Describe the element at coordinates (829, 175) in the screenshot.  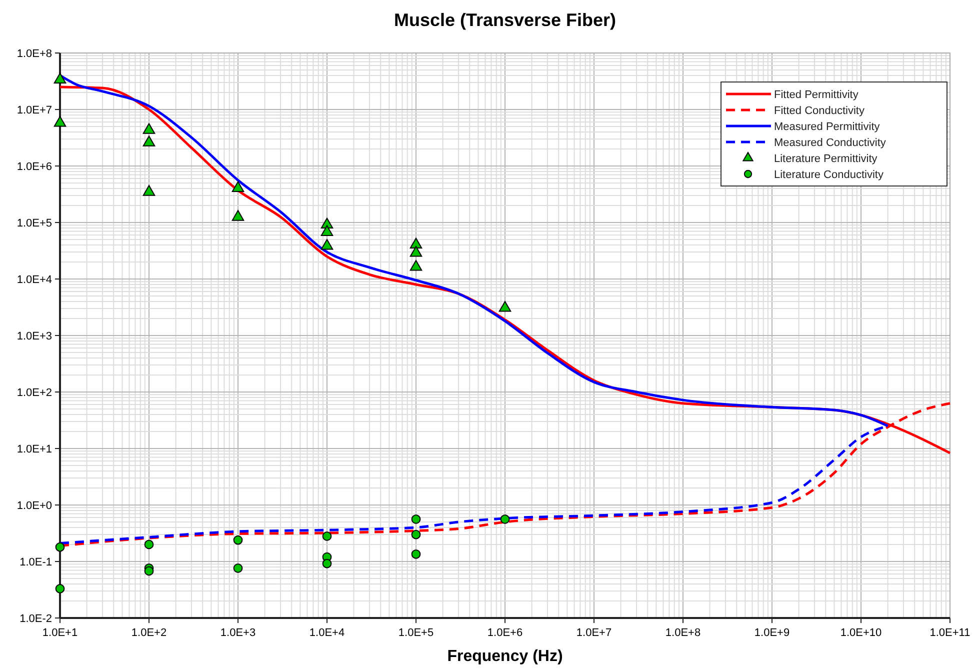
I see `legend-label: Literature Conductivity` at that location.